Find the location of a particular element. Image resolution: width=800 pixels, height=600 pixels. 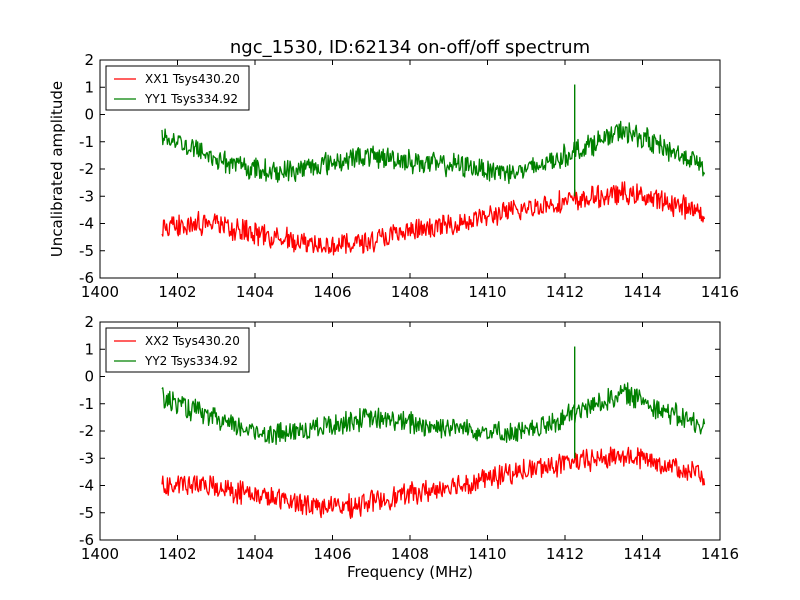

legend-entry: YY1 Tsys334.92 is located at coordinates (191, 99).